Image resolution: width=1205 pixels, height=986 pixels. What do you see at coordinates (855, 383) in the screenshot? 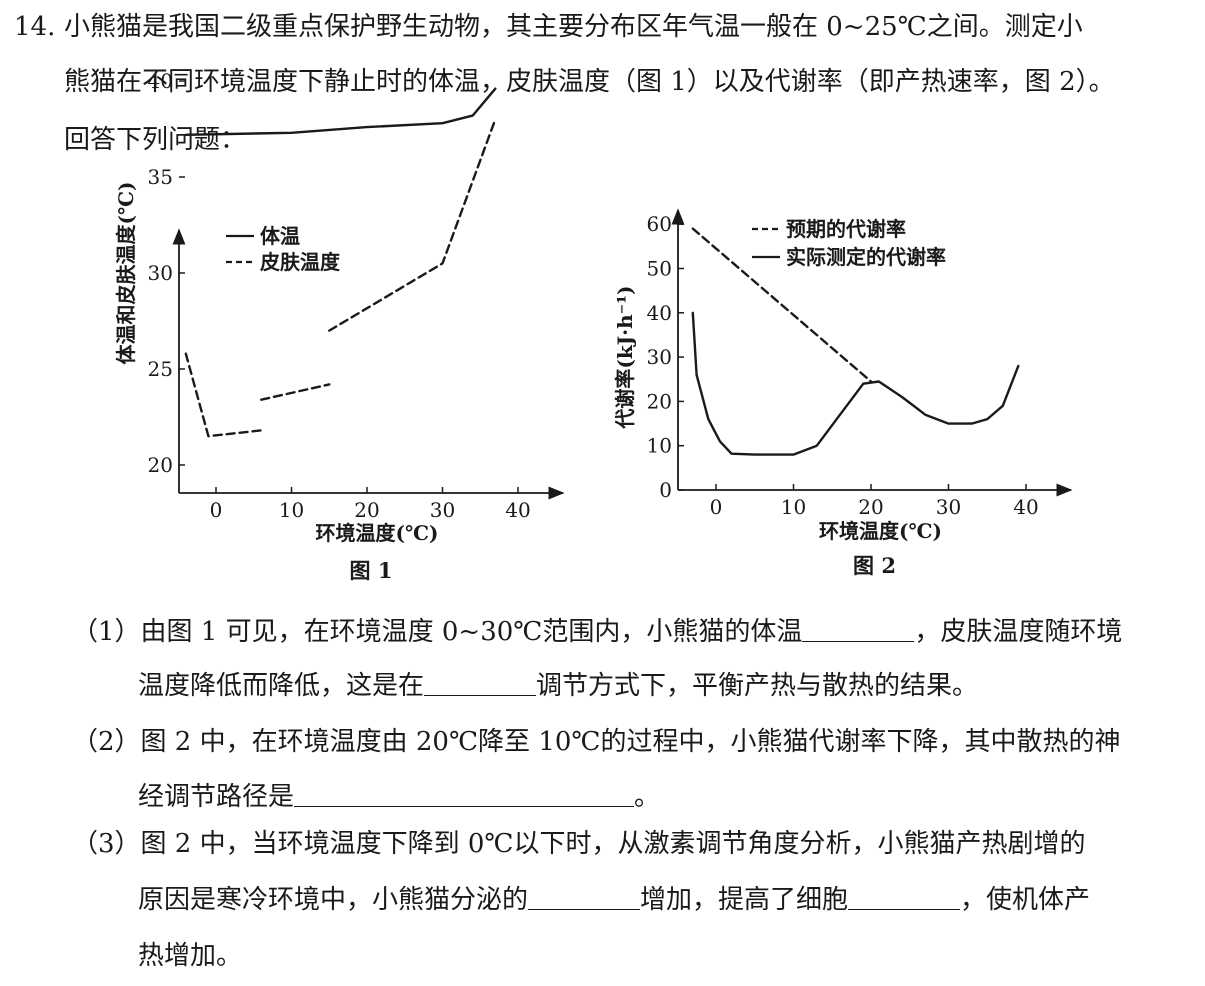
I see `fig2-series-2-line` at bounding box center [855, 383].